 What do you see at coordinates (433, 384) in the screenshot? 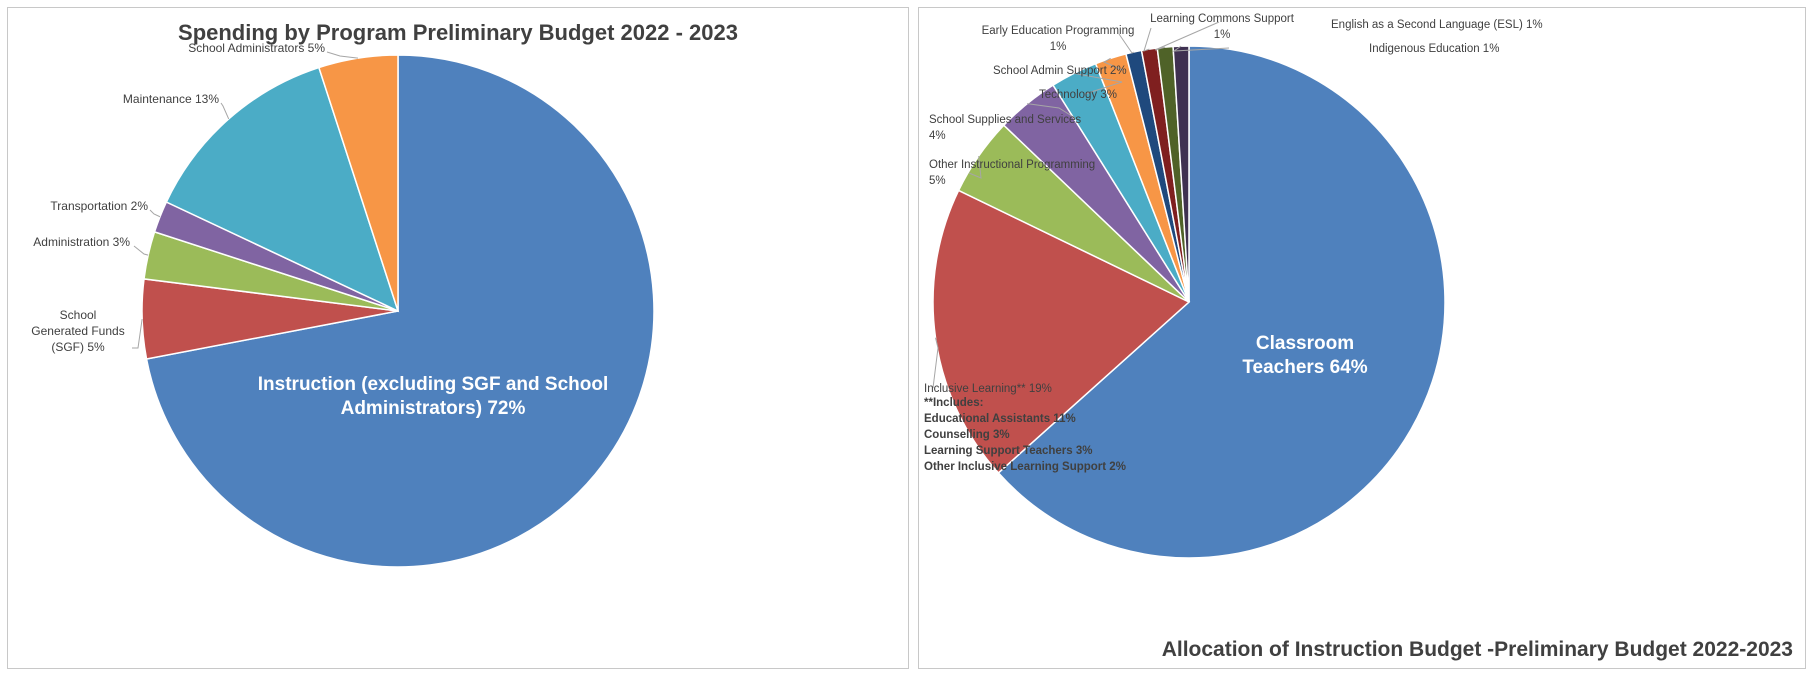
I see `svg-text:Instruction (excluding SGF and: Instruction (excluding SGF and School` at bounding box center [433, 384].